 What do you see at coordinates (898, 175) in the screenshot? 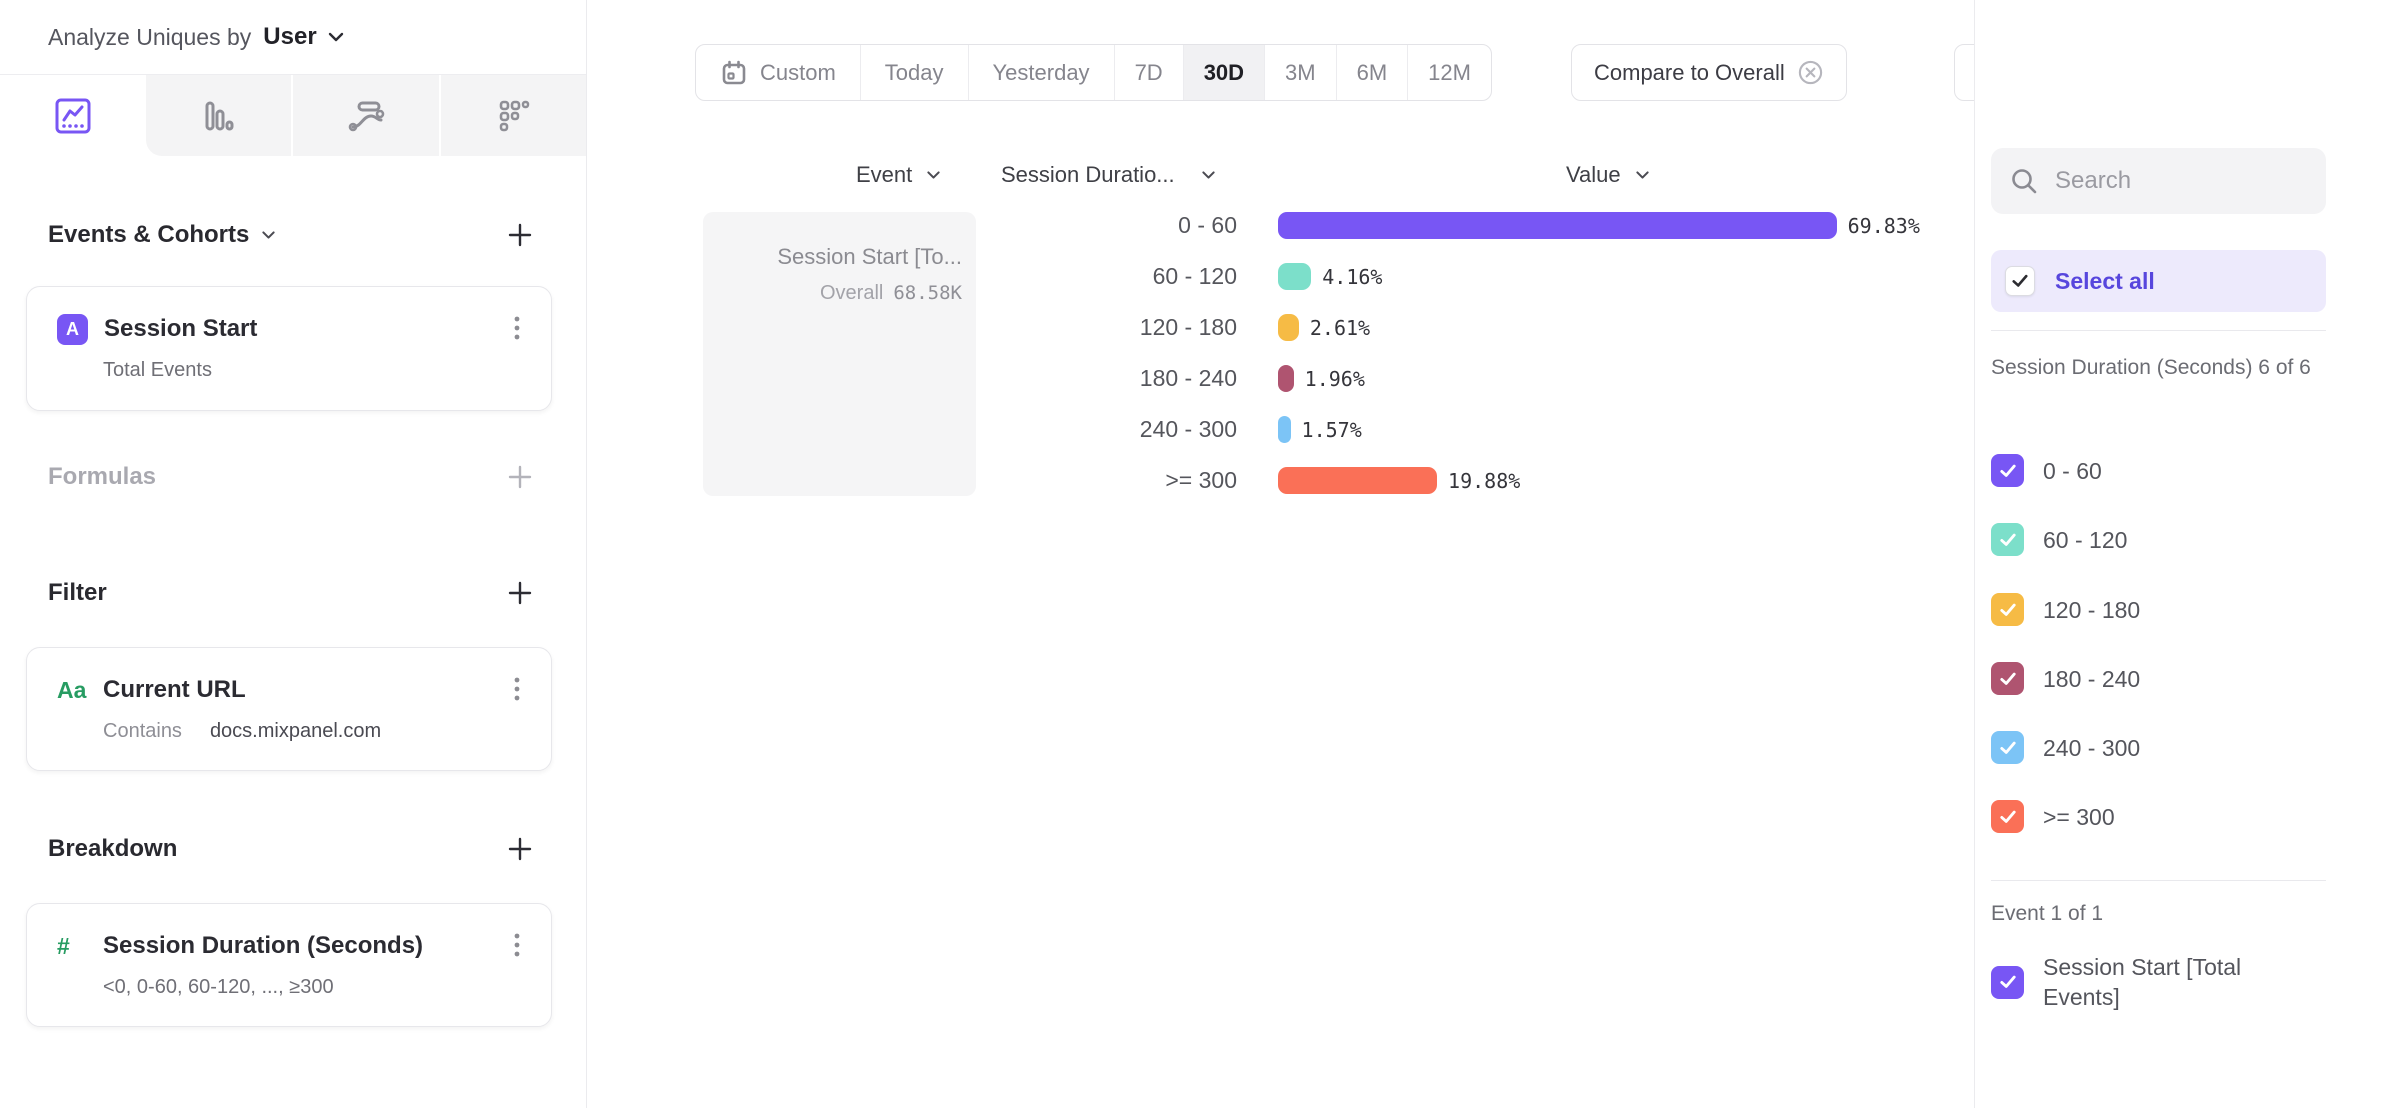
I see `column-header-event: Event` at bounding box center [898, 175].